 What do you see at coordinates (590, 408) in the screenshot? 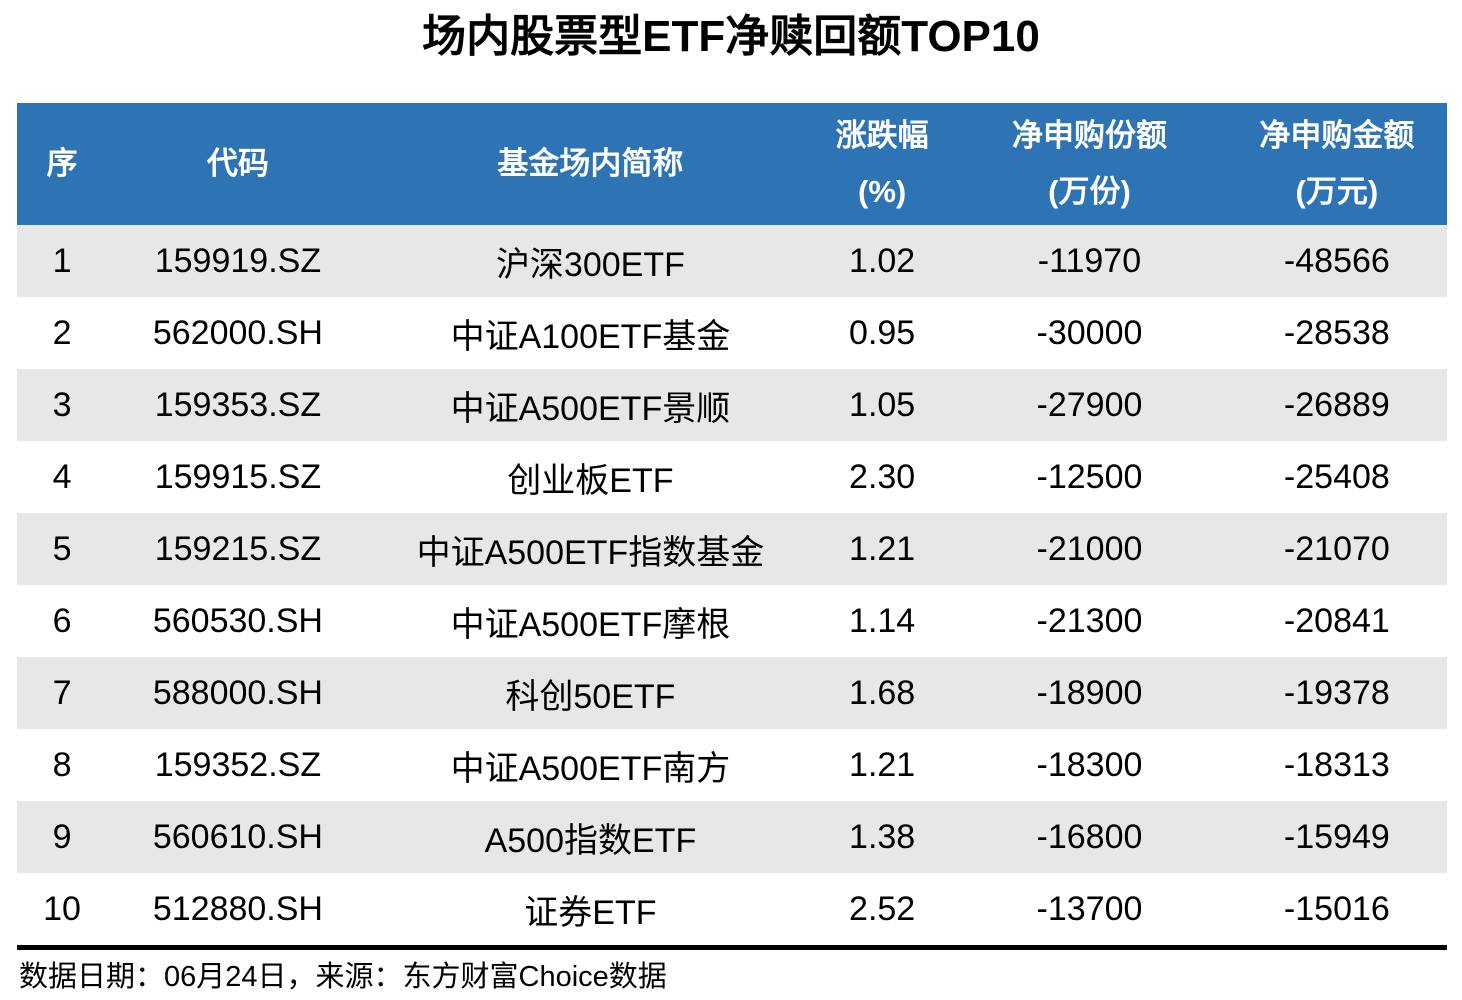
I see `cell-fund-name: 中证A500ETF景顺` at bounding box center [590, 408].